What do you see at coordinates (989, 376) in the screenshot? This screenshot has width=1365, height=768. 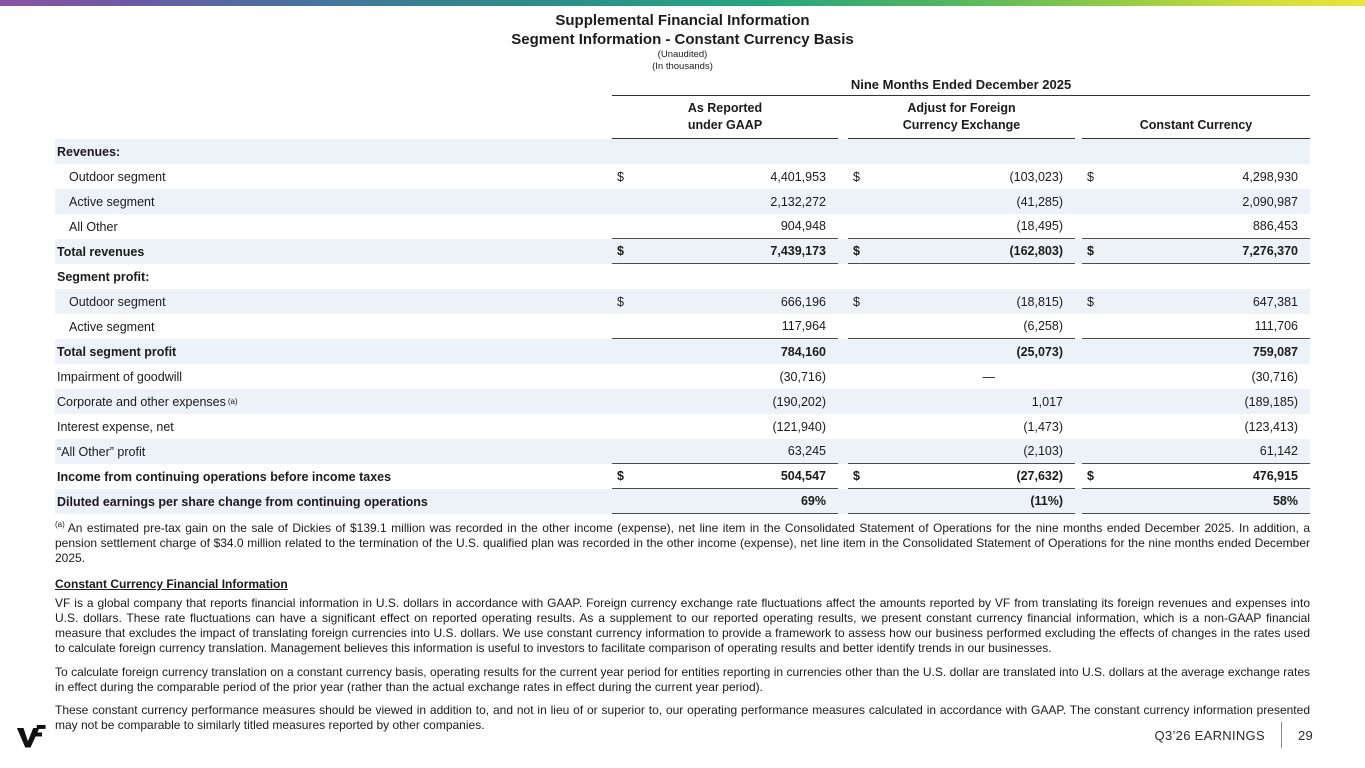 I see `cell-fx-adjust: —` at bounding box center [989, 376].